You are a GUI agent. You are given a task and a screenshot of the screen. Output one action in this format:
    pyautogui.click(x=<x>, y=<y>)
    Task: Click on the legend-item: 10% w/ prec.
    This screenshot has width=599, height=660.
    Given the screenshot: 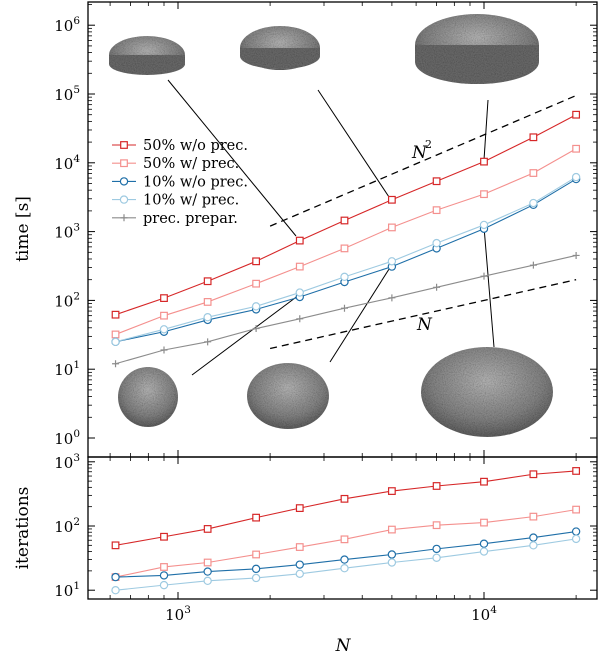 What is the action you would take?
    pyautogui.click(x=175, y=201)
    